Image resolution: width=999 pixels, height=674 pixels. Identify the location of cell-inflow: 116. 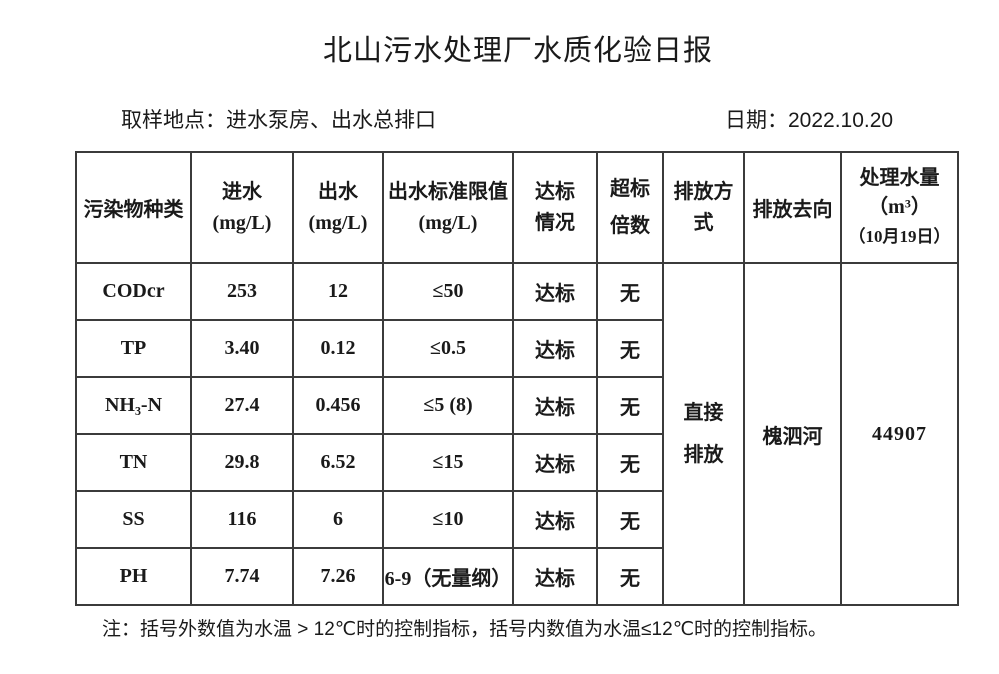
(242, 519).